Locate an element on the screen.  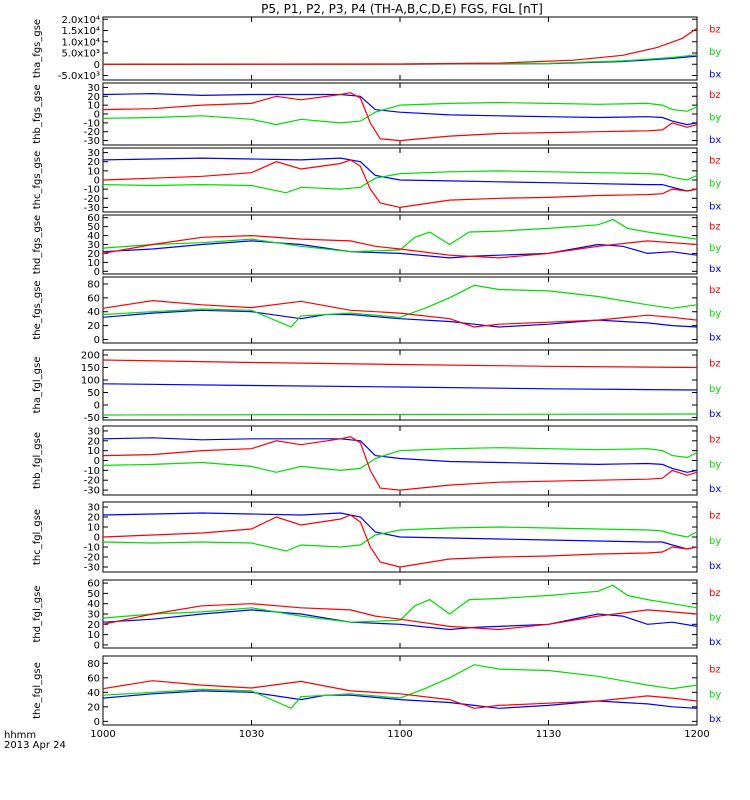
x-tick-label: 1100 is located at coordinates (399, 734).